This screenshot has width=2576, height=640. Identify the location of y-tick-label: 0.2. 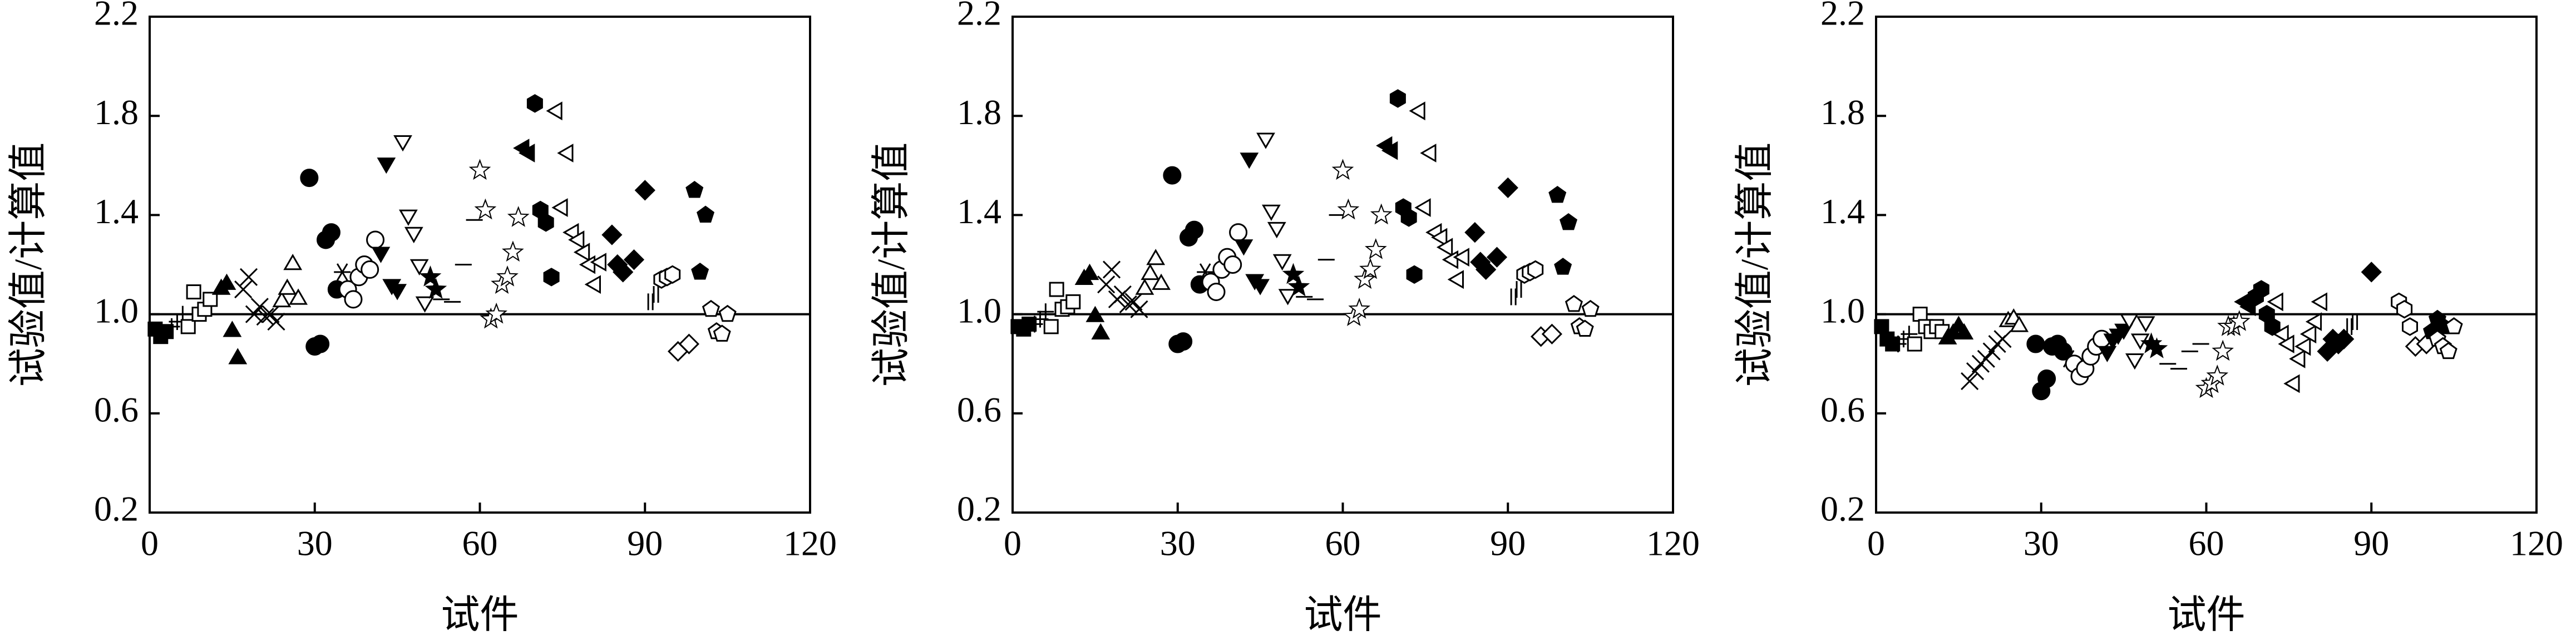
(1843, 509).